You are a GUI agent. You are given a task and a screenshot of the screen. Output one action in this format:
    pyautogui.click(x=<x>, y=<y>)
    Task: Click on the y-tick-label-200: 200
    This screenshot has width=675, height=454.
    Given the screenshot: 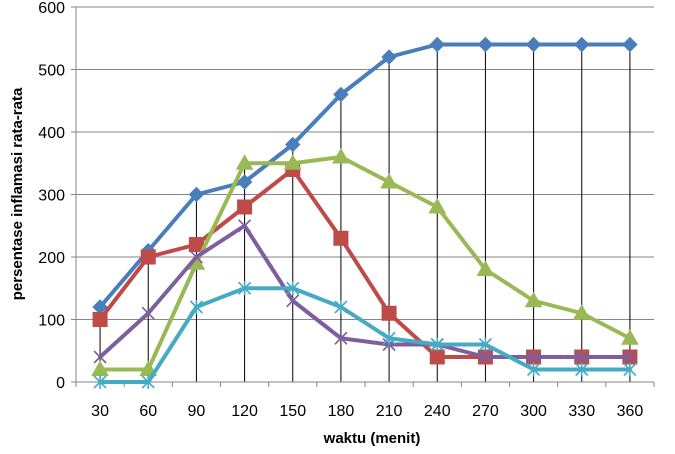 What is the action you would take?
    pyautogui.click(x=51, y=258)
    